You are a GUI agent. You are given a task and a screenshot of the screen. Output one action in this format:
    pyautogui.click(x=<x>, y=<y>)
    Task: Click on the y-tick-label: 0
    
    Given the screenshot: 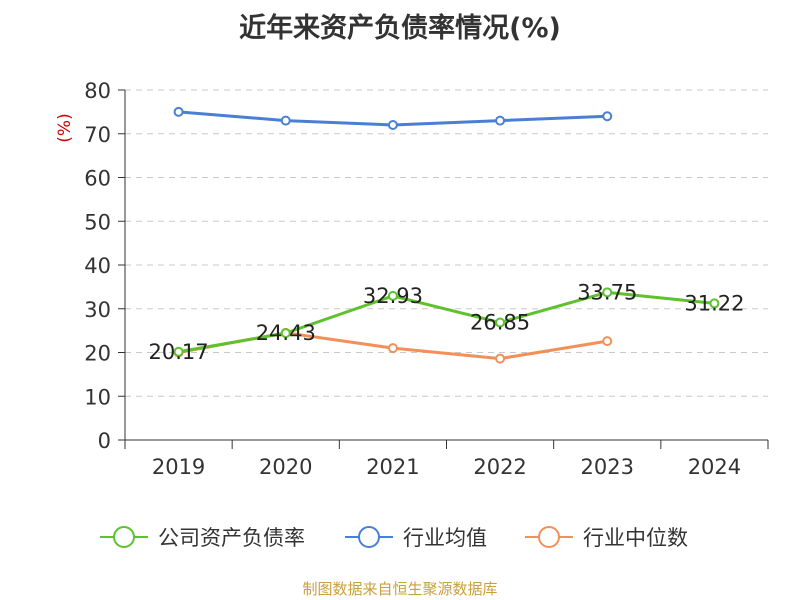 What is the action you would take?
    pyautogui.click(x=104, y=441)
    